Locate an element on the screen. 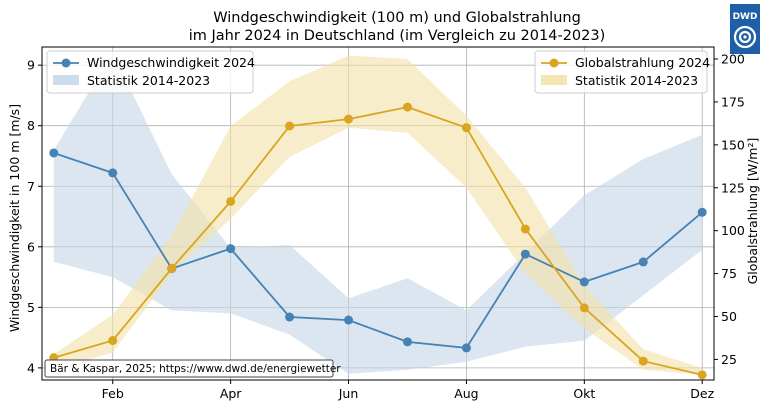 The height and width of the screenshot is (410, 770). dwd-logo-swirl-outer is located at coordinates (745, 37).